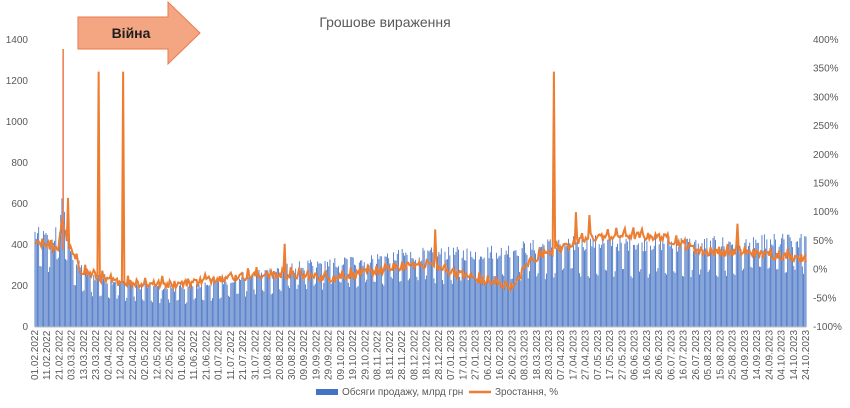  I want to click on war-label: Війна, so click(131, 33).